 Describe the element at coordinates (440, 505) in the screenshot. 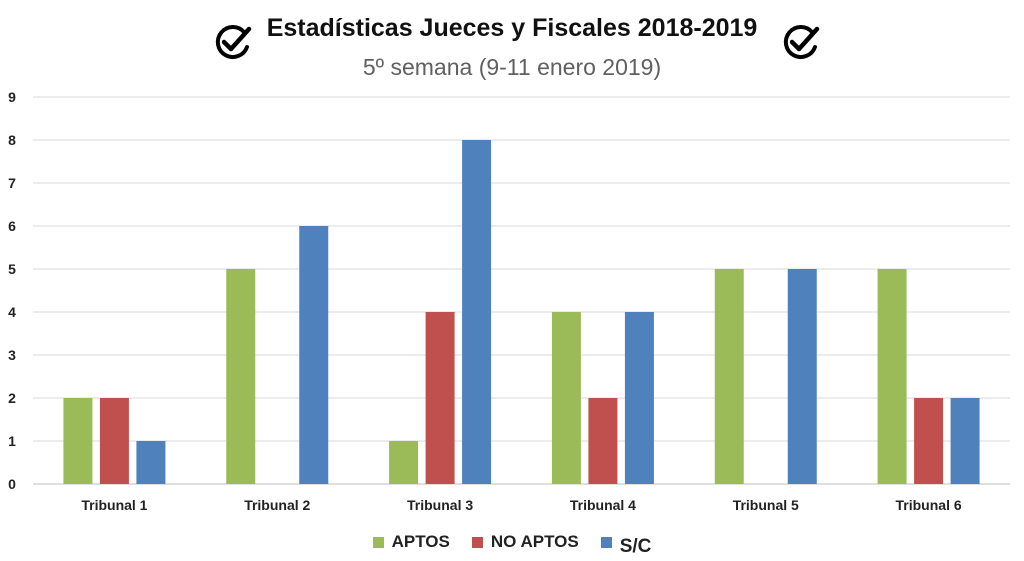

I see `x-tick-label: Tribunal 3` at that location.